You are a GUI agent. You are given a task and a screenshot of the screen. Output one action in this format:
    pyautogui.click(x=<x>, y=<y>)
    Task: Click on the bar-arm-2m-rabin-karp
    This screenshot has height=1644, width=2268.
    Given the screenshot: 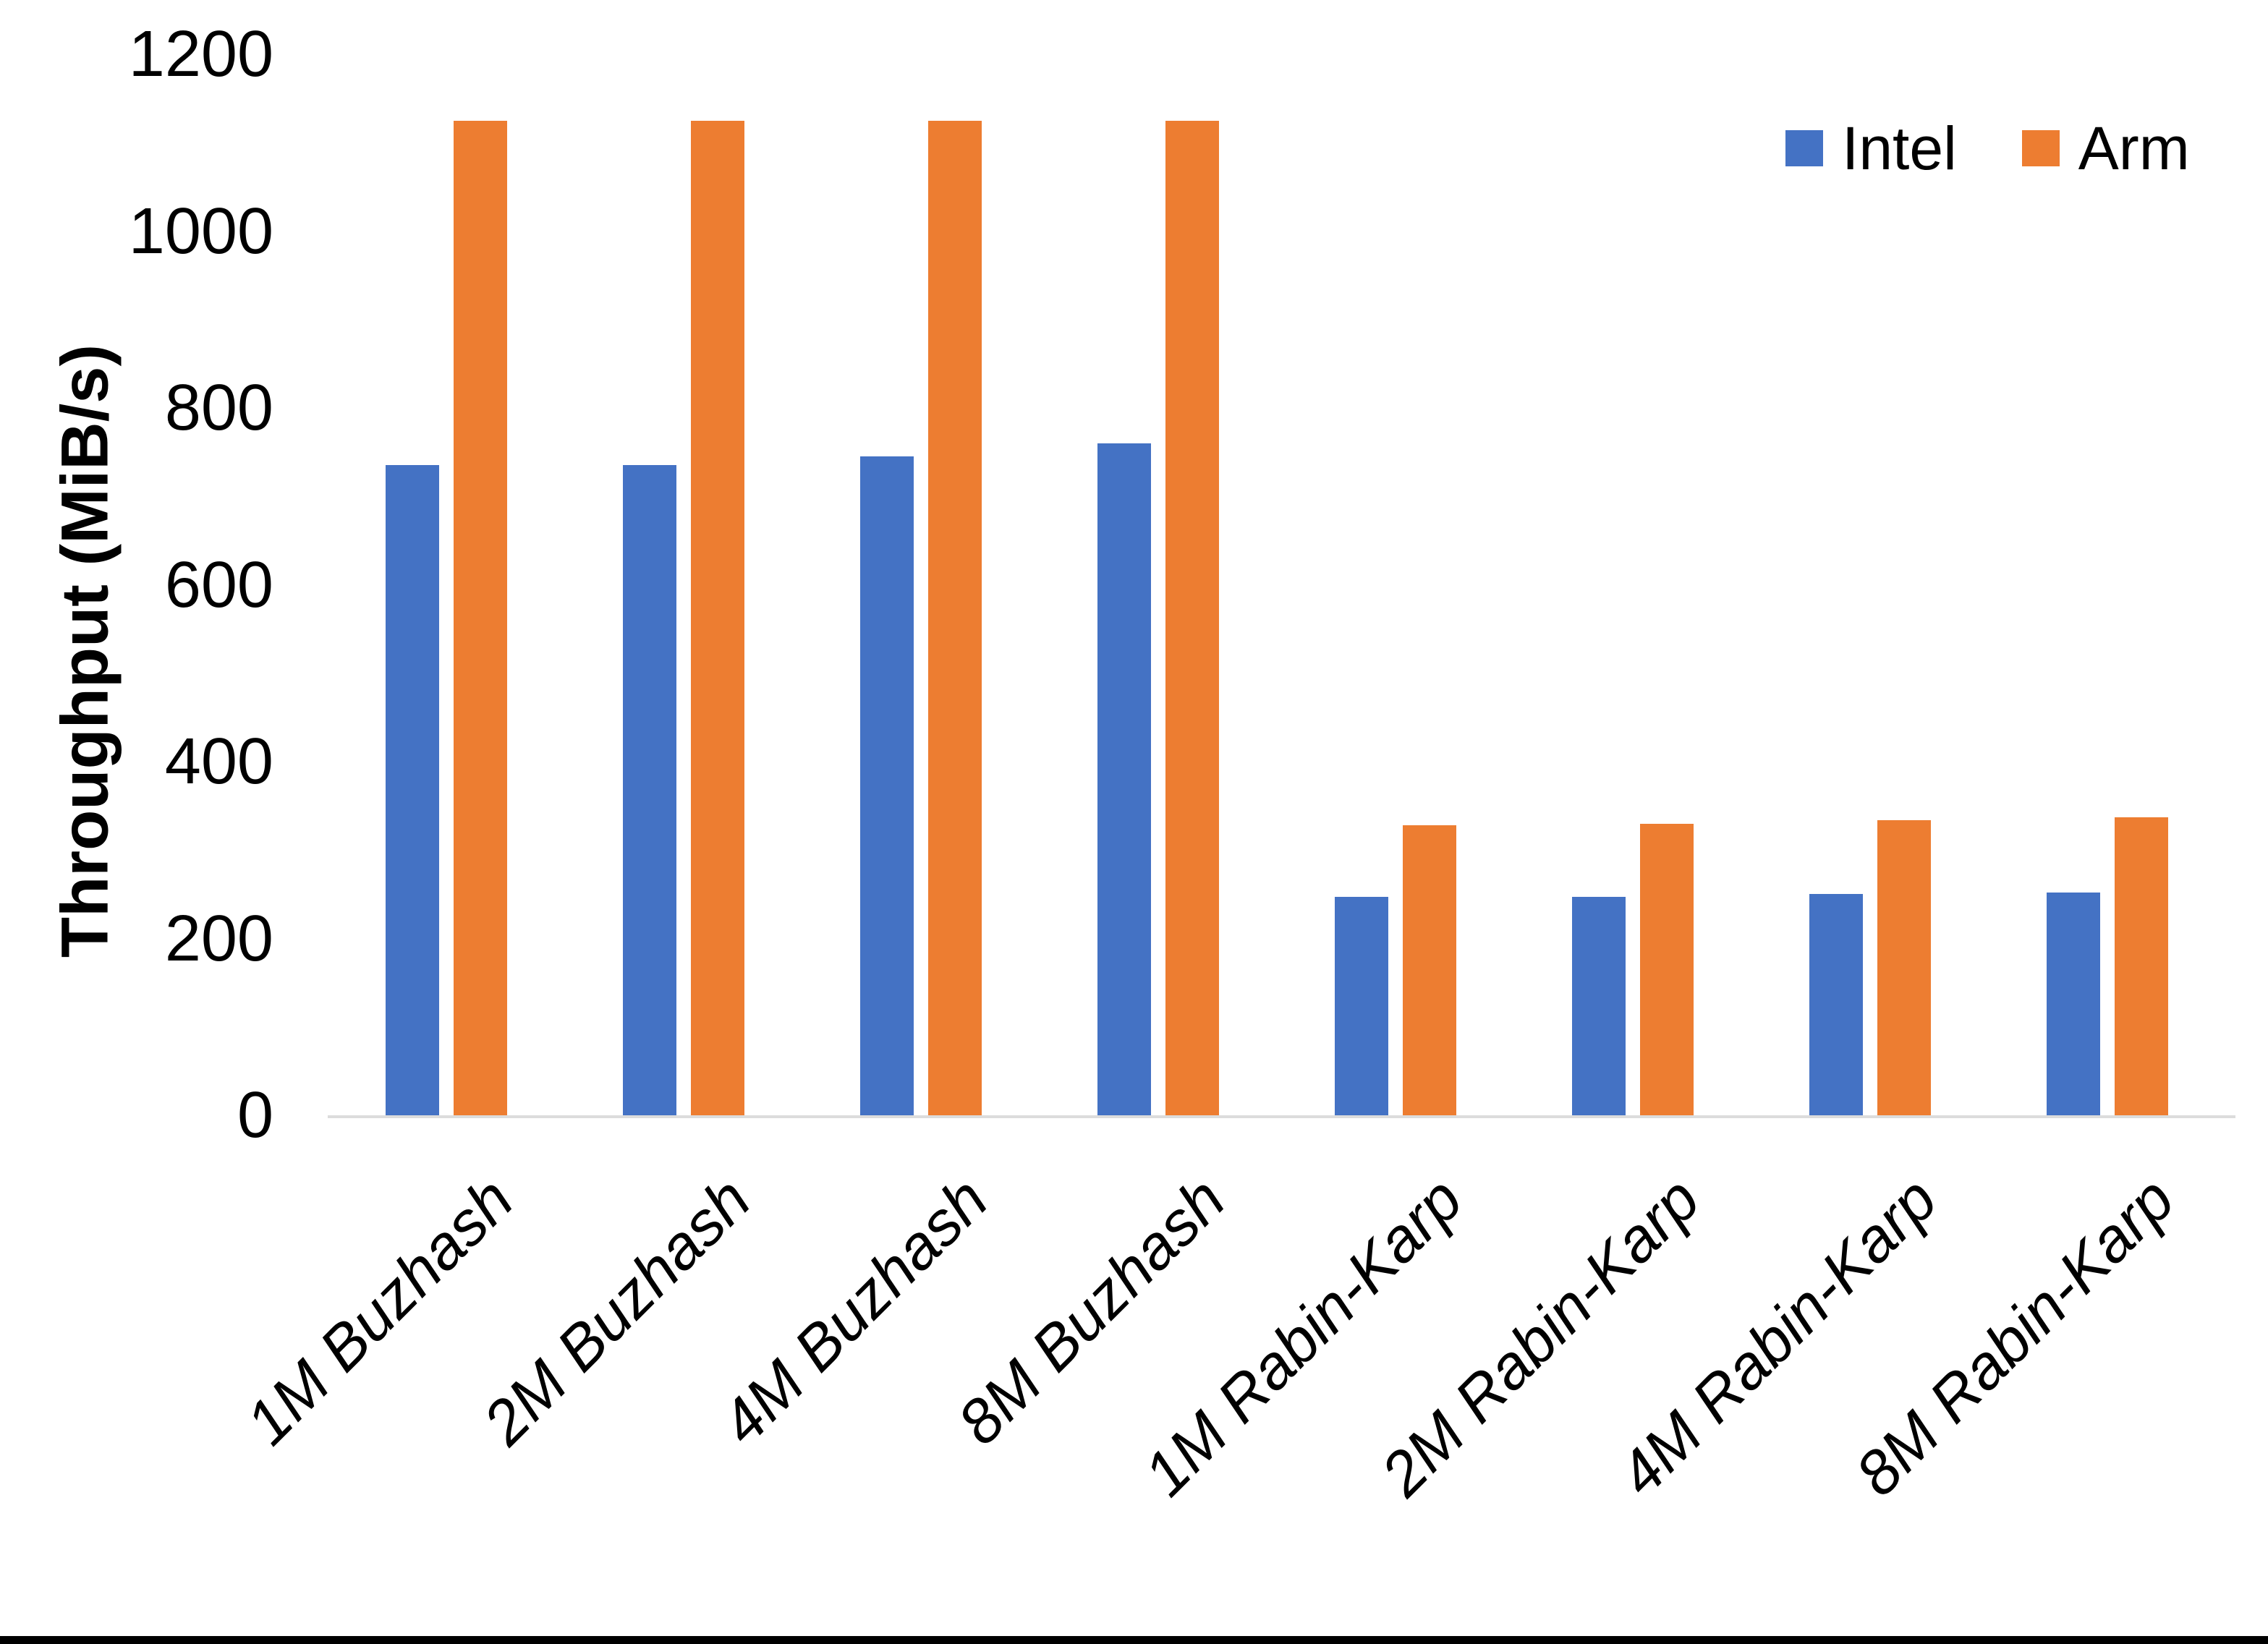 What is the action you would take?
    pyautogui.click(x=1667, y=969)
    